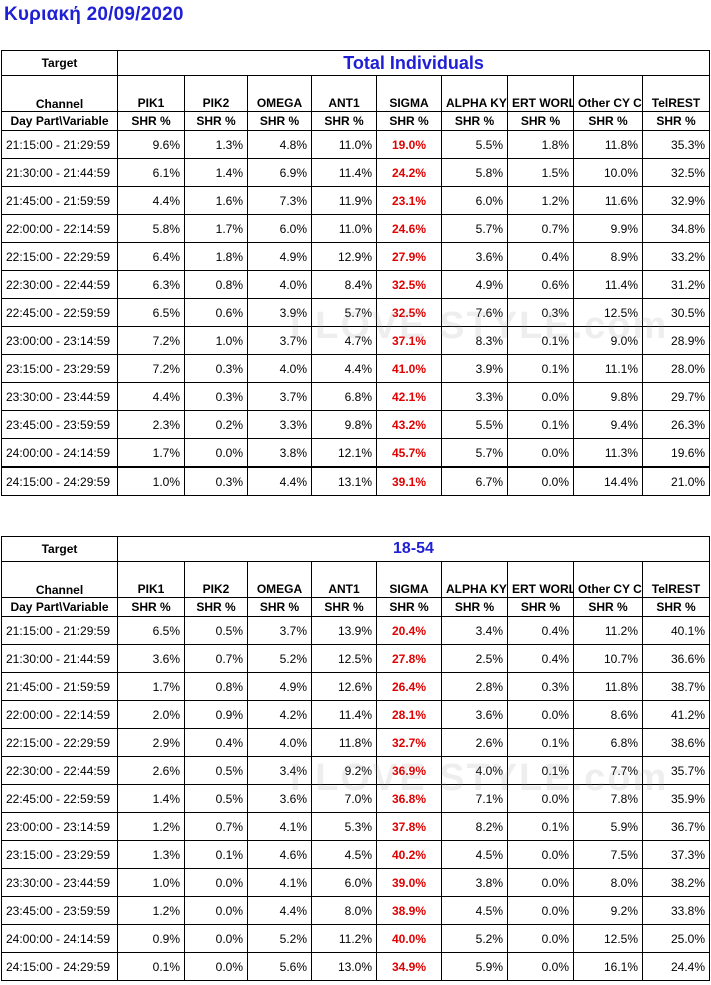 This screenshot has width=711, height=985. What do you see at coordinates (413, 549) in the screenshot?
I see `target-title: 18-54` at bounding box center [413, 549].